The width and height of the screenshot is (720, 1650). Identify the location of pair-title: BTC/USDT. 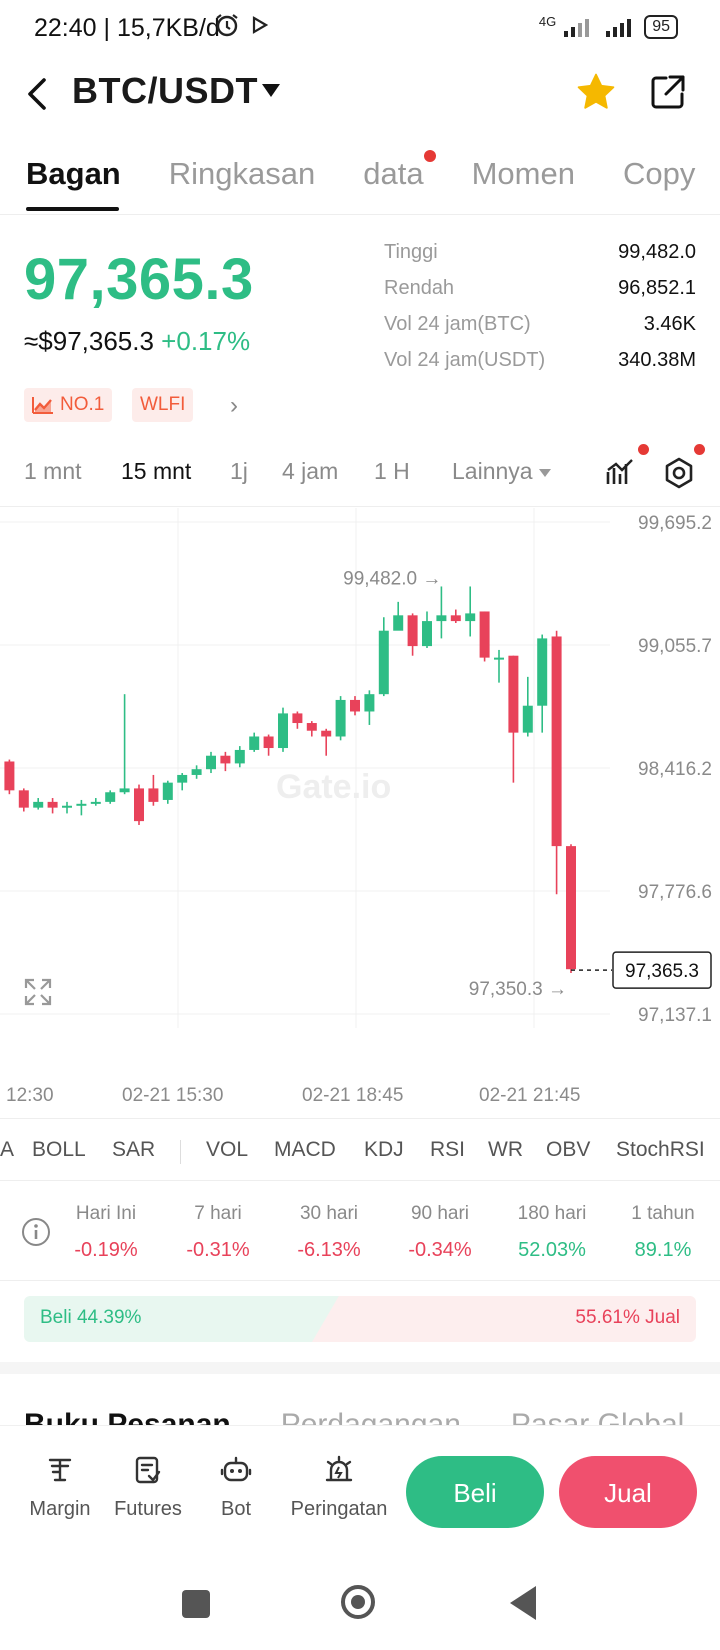
(165, 90).